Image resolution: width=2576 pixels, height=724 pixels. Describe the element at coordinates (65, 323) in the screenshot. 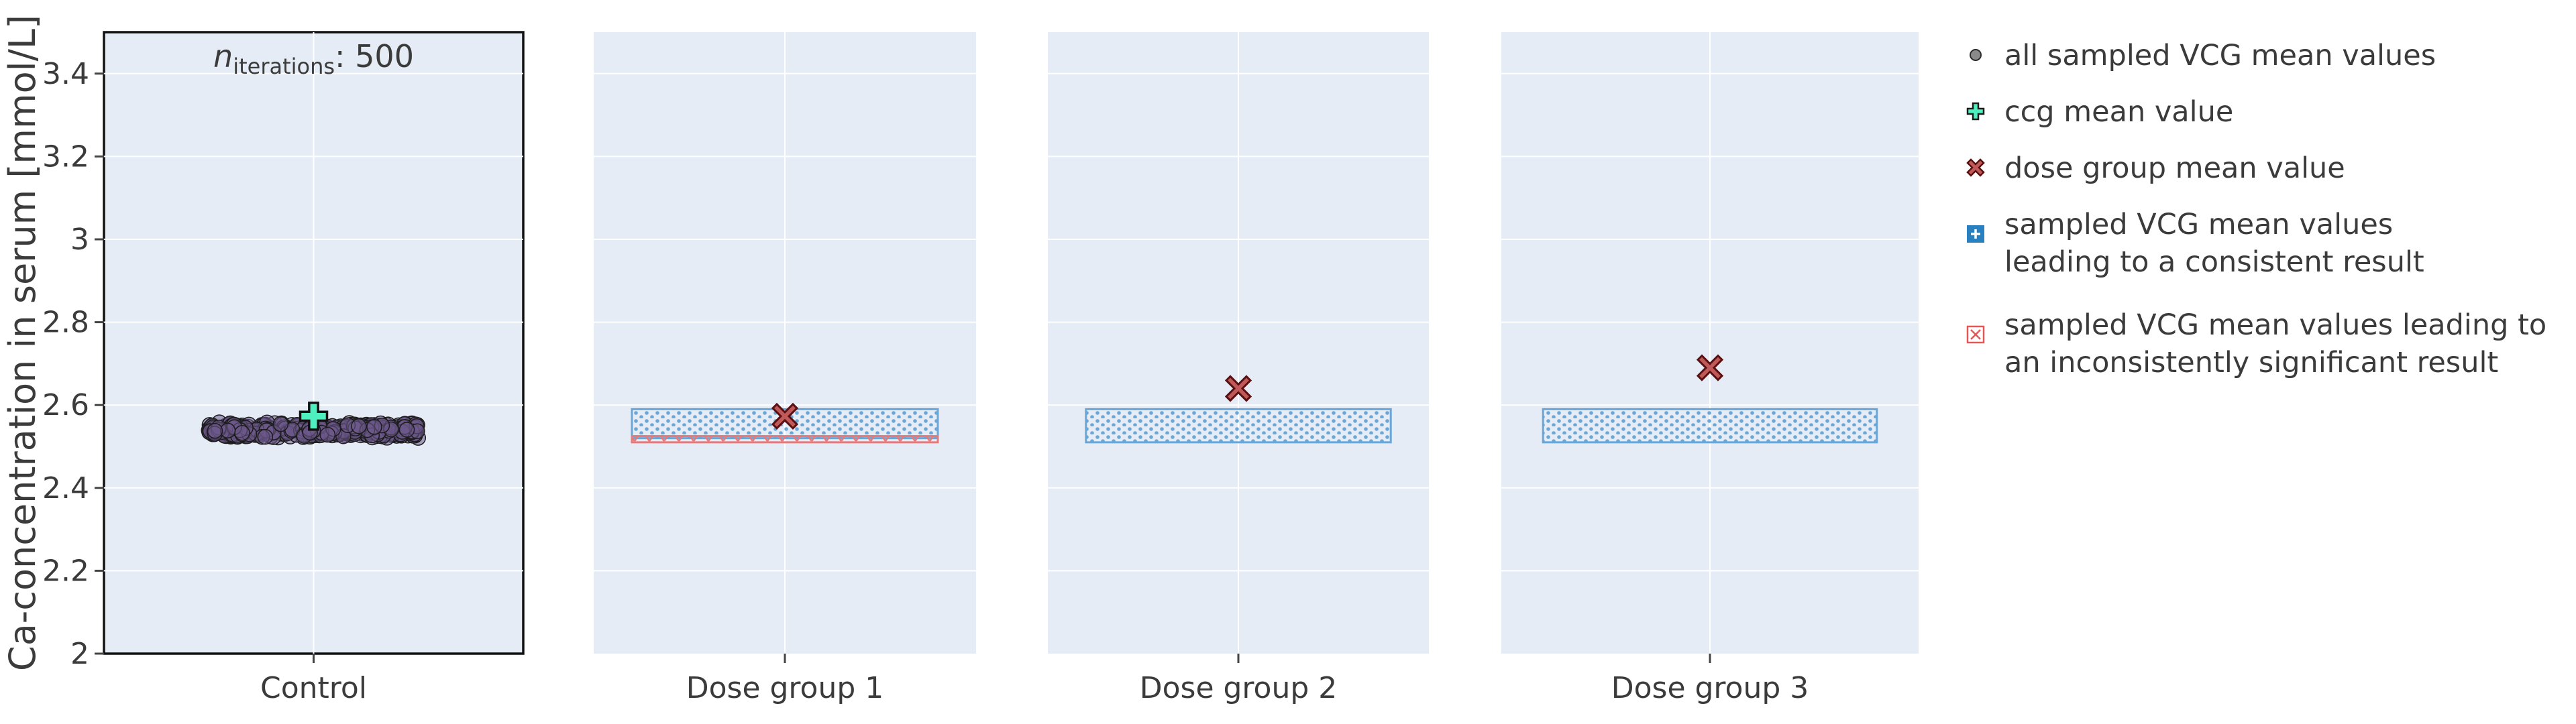

I see `y-tick-label: 2.8` at that location.